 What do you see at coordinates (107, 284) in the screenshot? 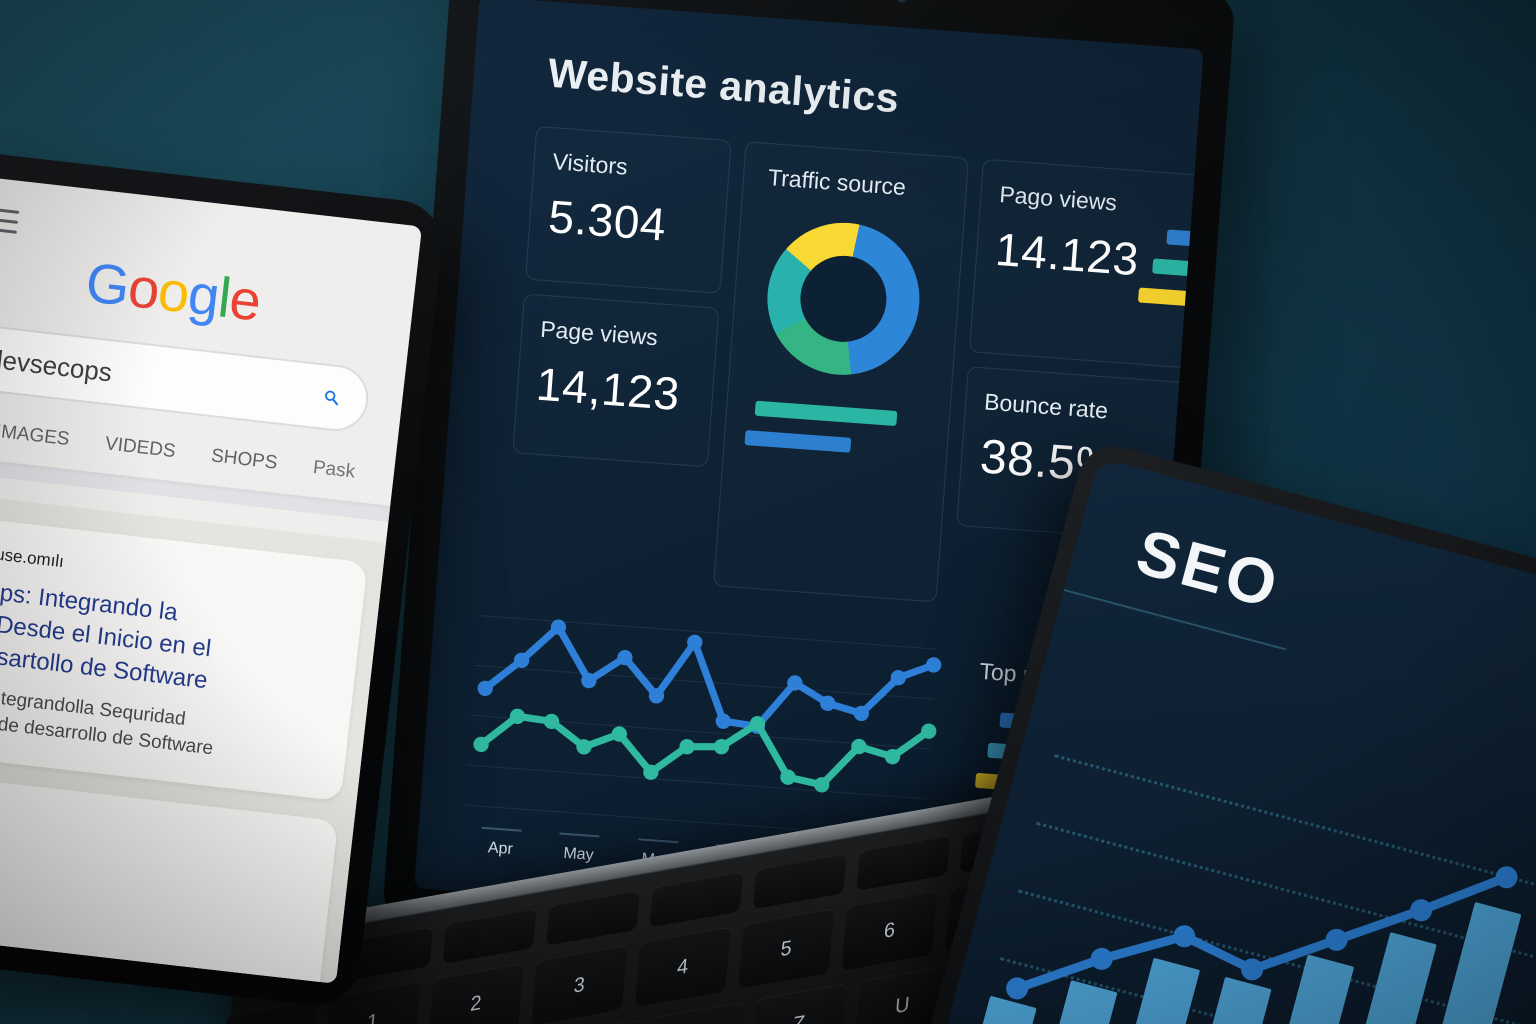
I see `google-logo-letter: G` at bounding box center [107, 284].